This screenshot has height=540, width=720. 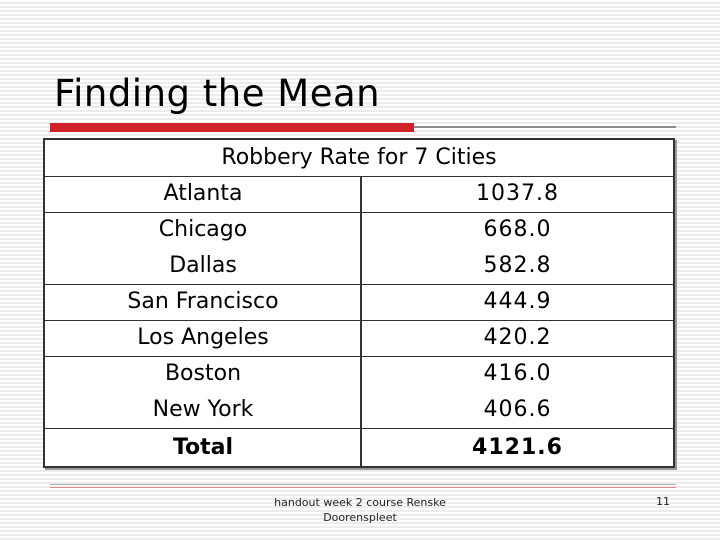 What do you see at coordinates (359, 410) in the screenshot?
I see `table-row: New York 406.6` at bounding box center [359, 410].